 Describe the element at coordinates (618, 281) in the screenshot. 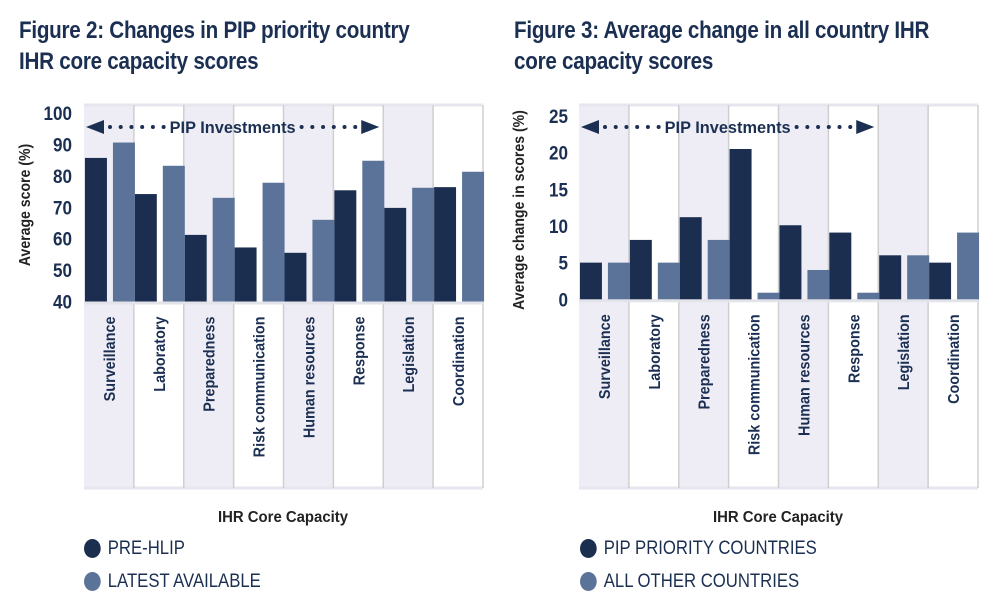

I see `bar-all-other-countries-surveillance` at that location.